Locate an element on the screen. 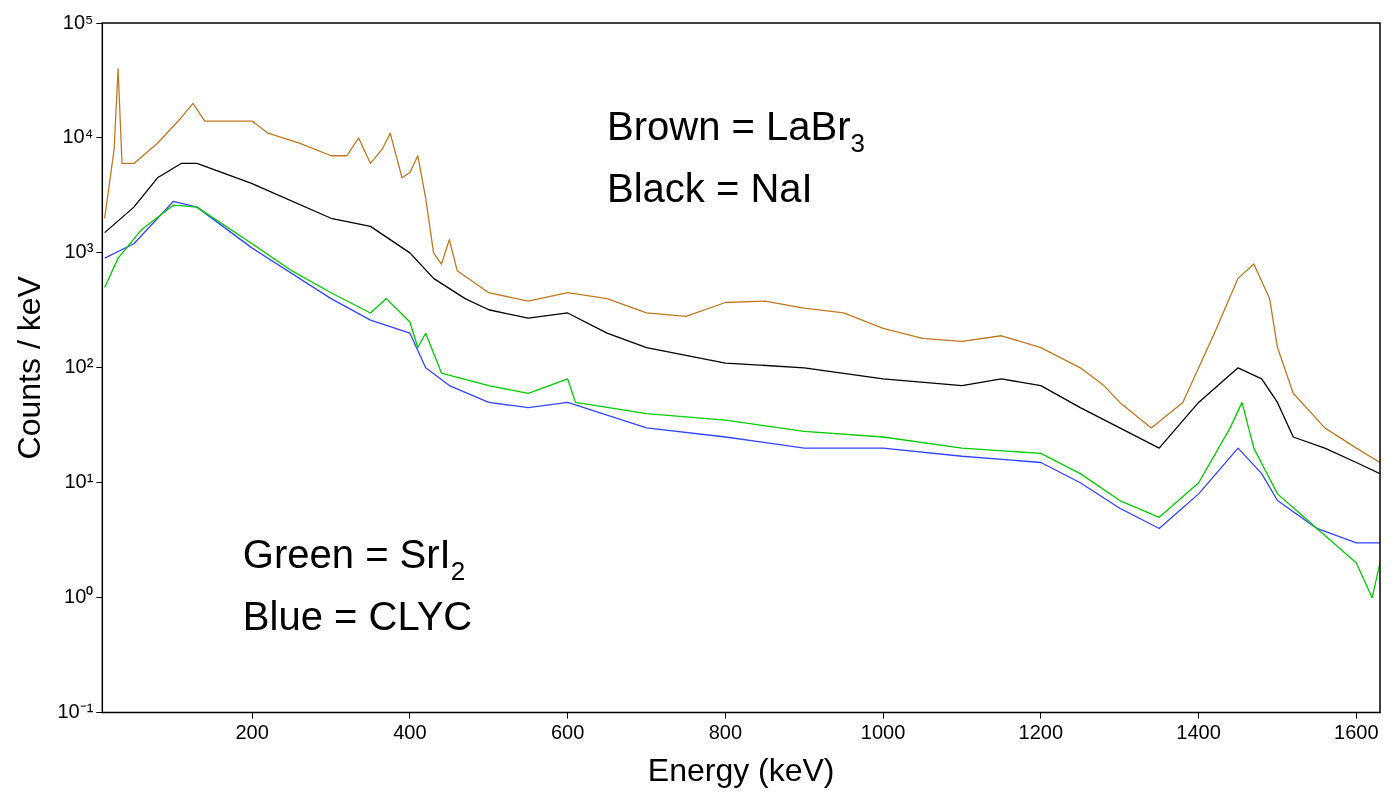 The image size is (1392, 803). x-tick-label: 1200 is located at coordinates (1041, 732).